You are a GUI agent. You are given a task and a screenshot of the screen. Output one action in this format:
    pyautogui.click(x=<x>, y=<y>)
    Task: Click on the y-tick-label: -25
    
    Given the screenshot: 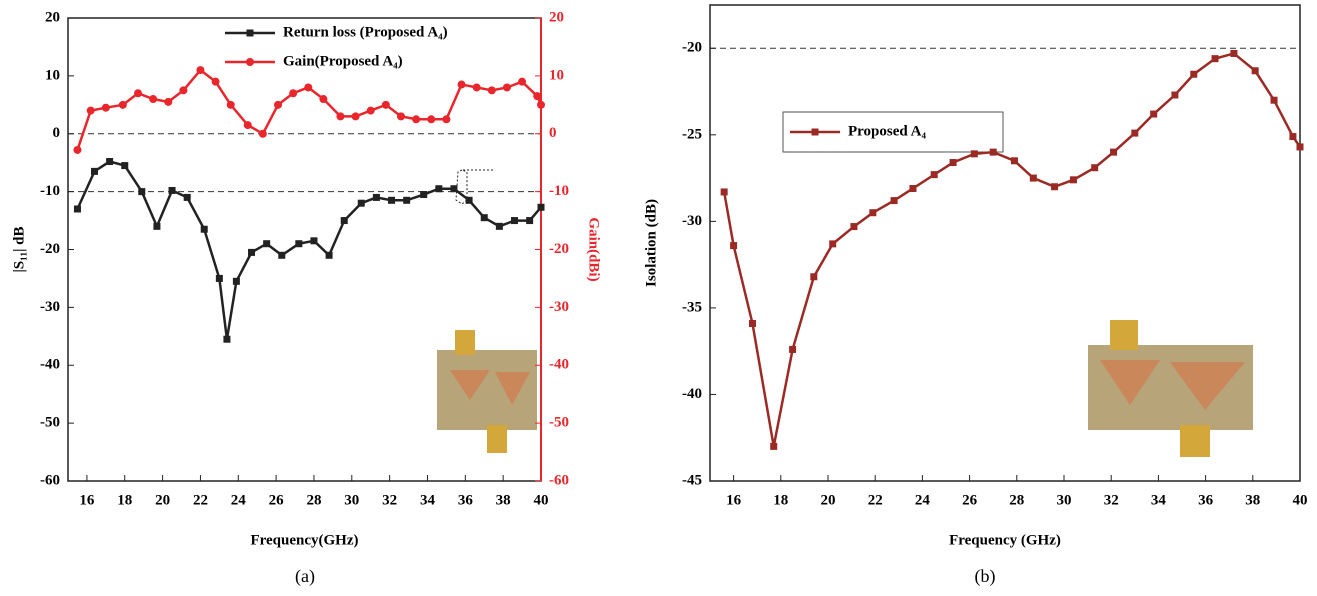 What is the action you would take?
    pyautogui.click(x=692, y=134)
    